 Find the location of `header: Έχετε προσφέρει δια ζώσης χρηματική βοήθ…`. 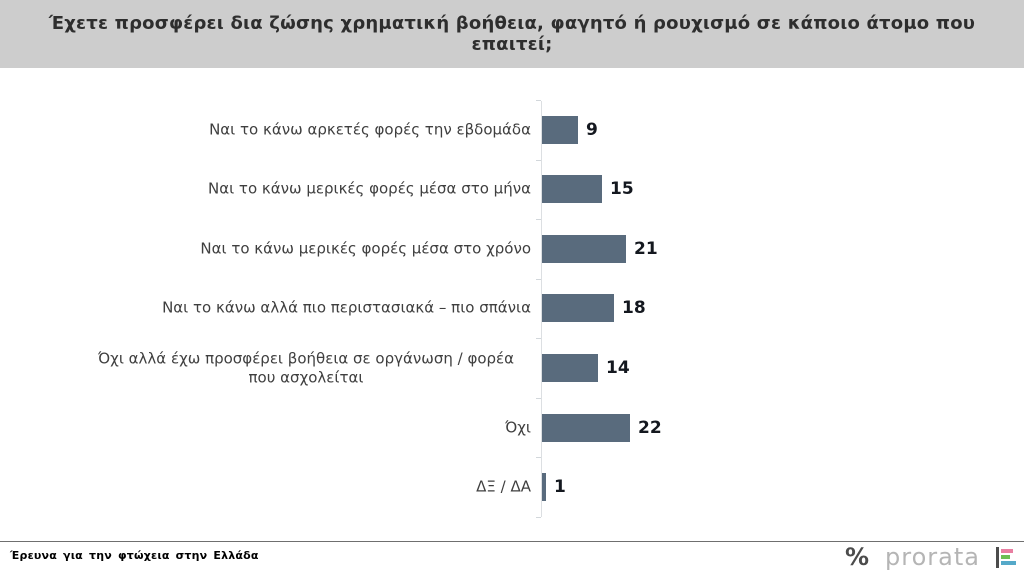

header: Έχετε προσφέρει δια ζώσης χρηματική βοήθ… is located at coordinates (512, 34).